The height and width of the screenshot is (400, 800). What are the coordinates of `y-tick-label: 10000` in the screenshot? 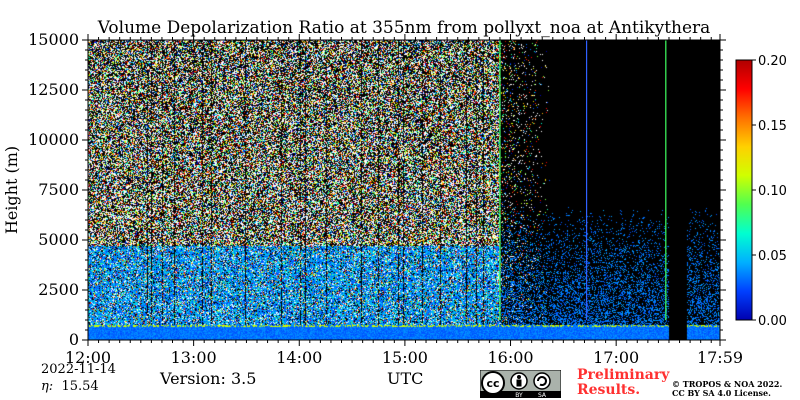 It's located at (53, 139).